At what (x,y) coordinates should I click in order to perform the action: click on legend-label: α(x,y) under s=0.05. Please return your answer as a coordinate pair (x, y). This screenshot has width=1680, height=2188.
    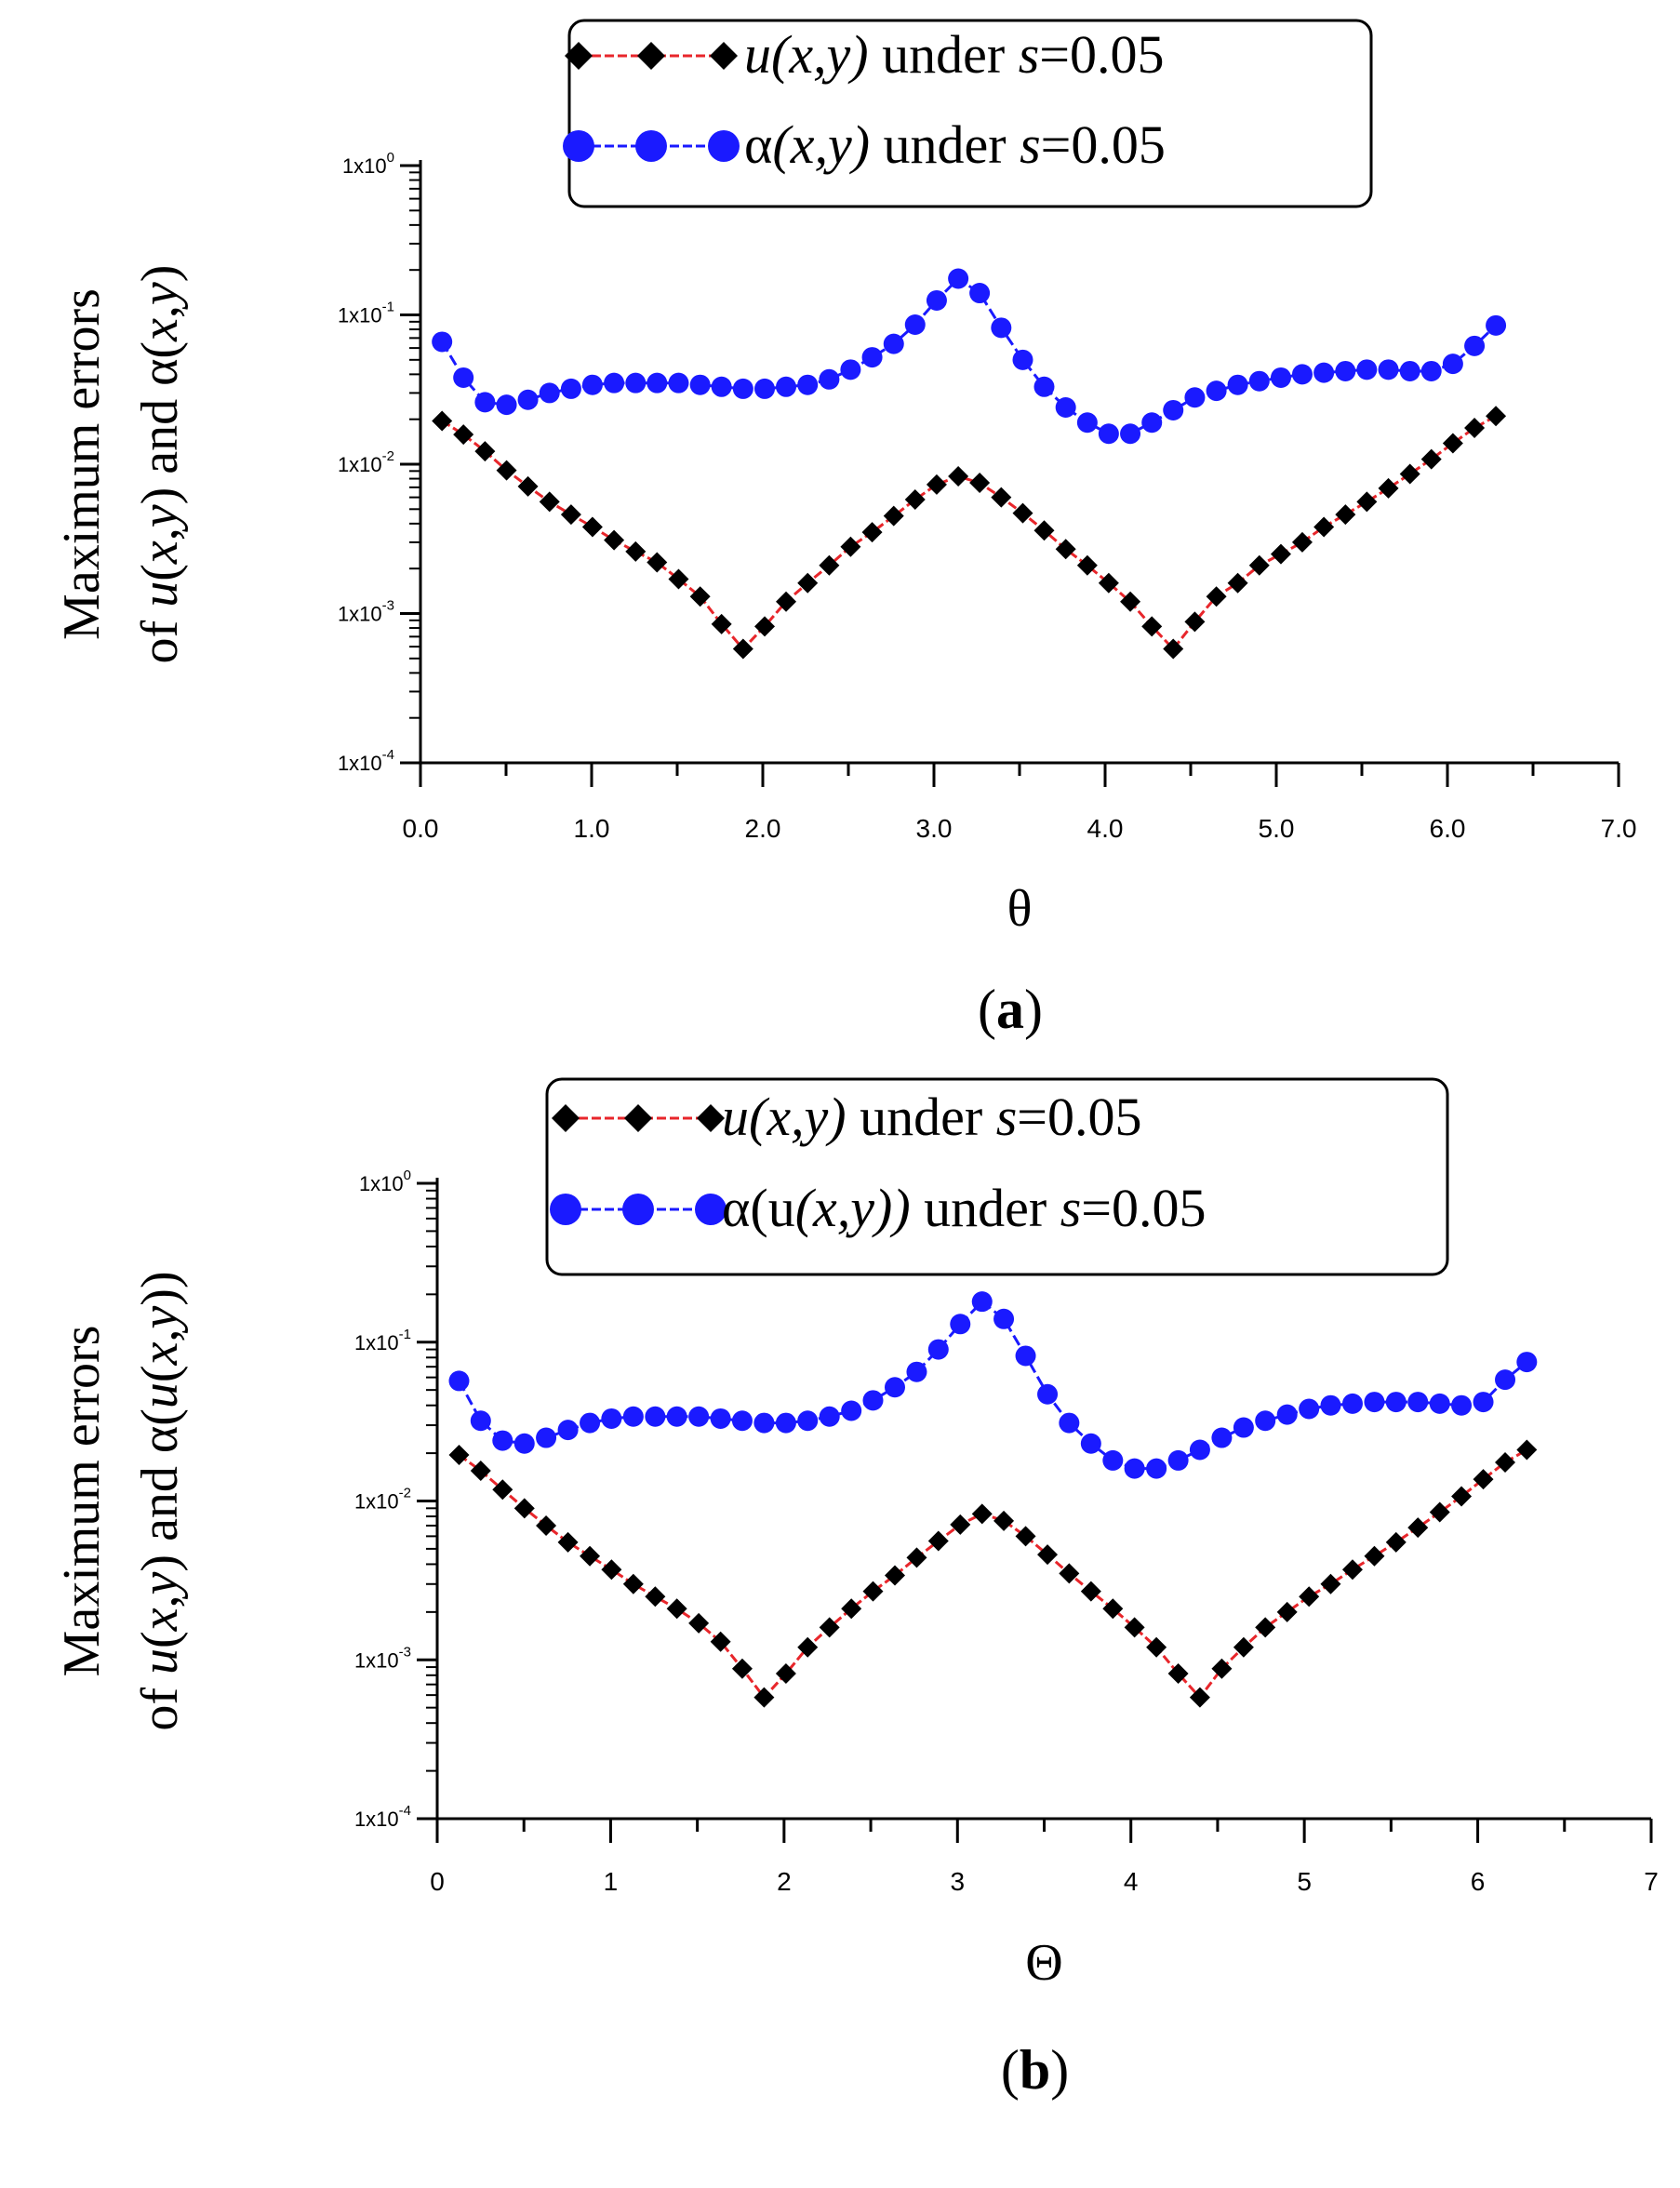
    Looking at the image, I should click on (955, 144).